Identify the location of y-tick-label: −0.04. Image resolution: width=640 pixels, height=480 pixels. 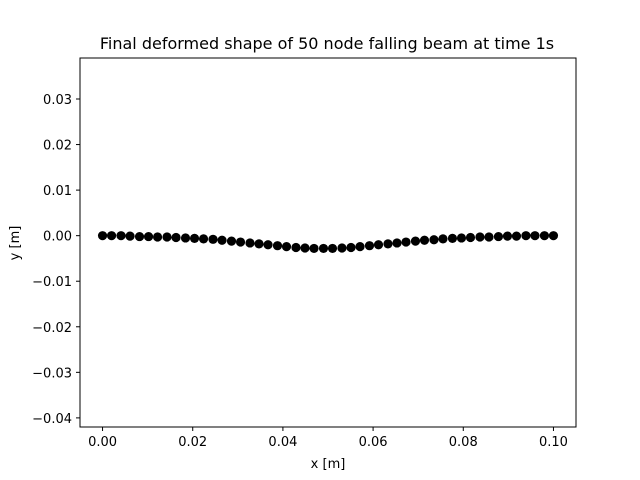
(52, 419).